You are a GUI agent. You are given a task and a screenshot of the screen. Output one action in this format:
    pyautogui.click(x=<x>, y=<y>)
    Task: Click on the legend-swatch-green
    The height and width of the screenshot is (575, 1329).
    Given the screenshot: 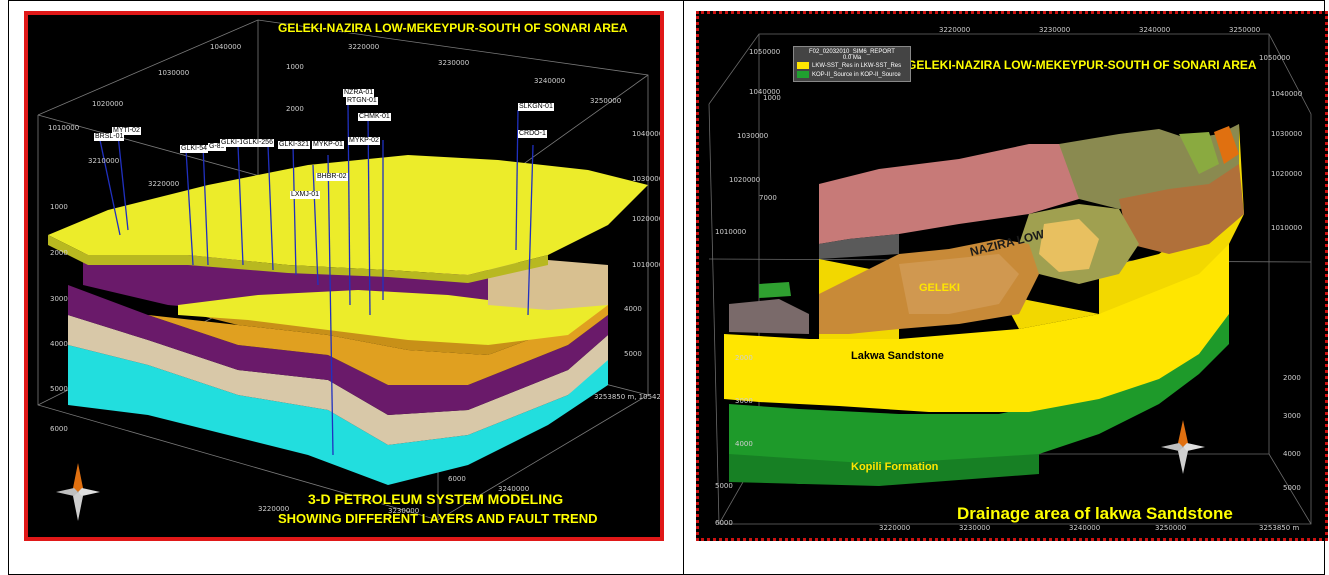 What is the action you would take?
    pyautogui.click(x=803, y=74)
    